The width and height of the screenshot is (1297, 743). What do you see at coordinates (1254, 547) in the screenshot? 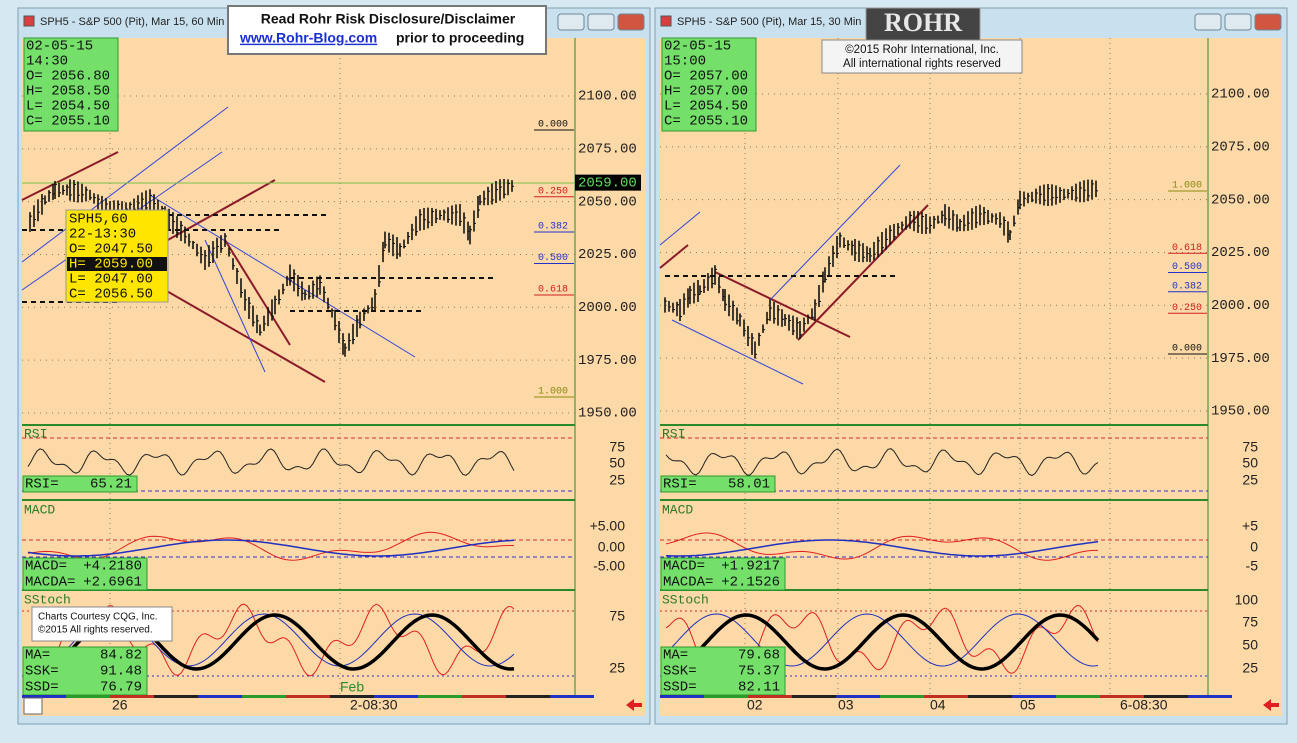
I see `macd-tick: 0` at bounding box center [1254, 547].